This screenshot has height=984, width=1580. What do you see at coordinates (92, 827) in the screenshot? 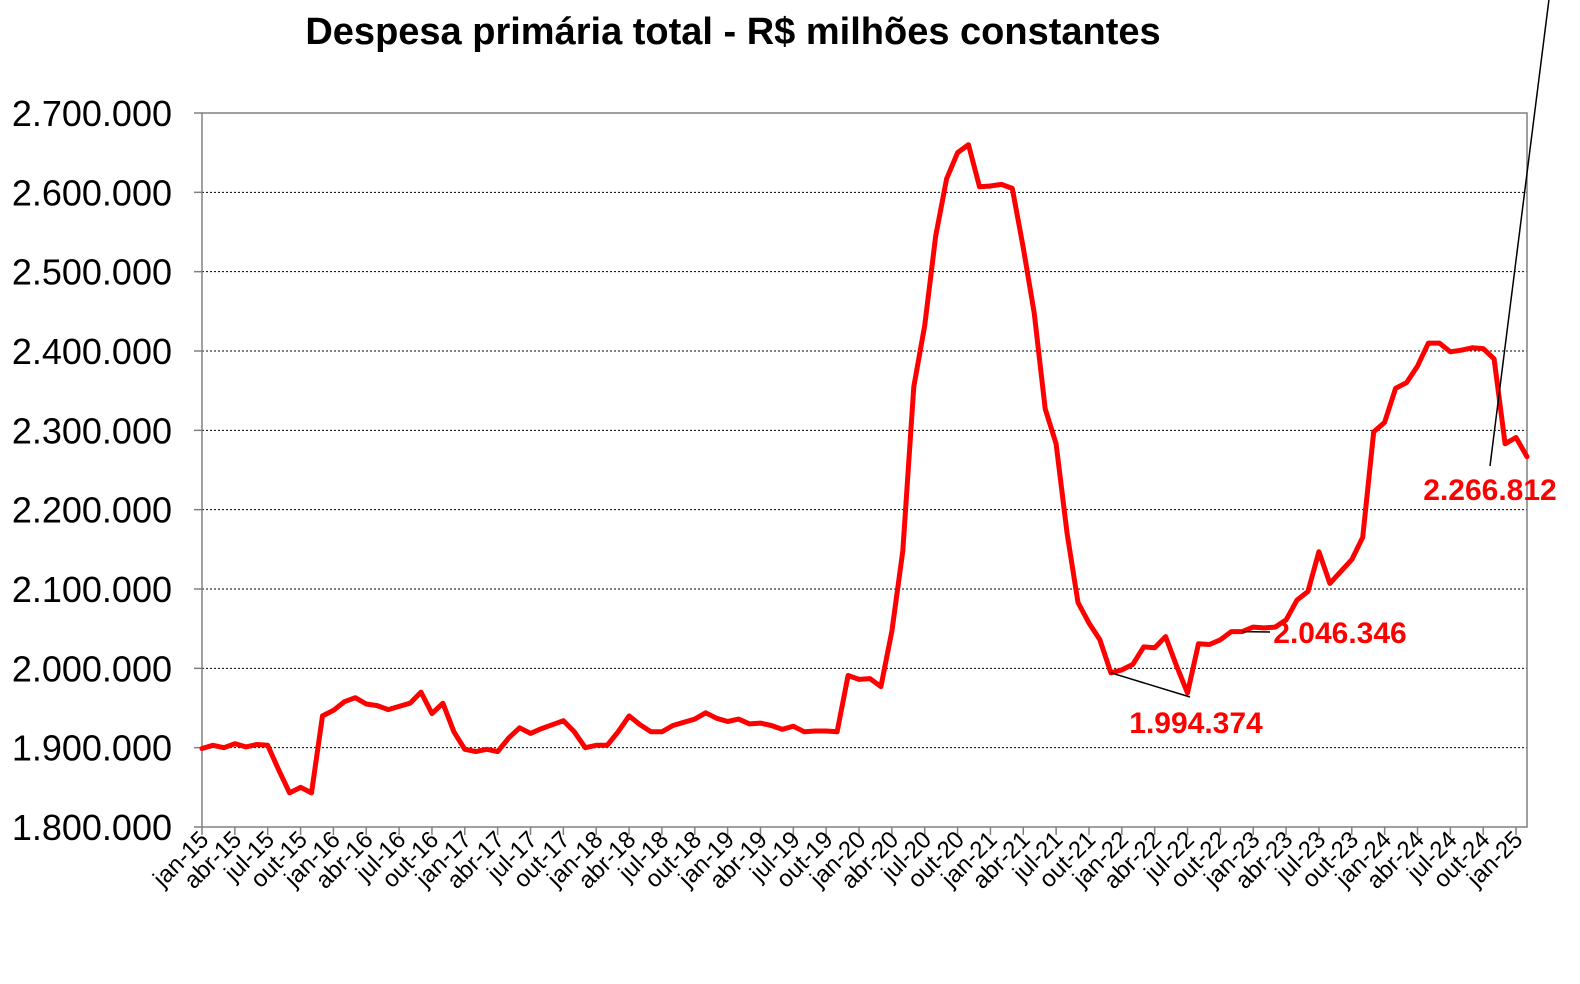
I see `y-tick-label: 1.800.000` at bounding box center [92, 827].